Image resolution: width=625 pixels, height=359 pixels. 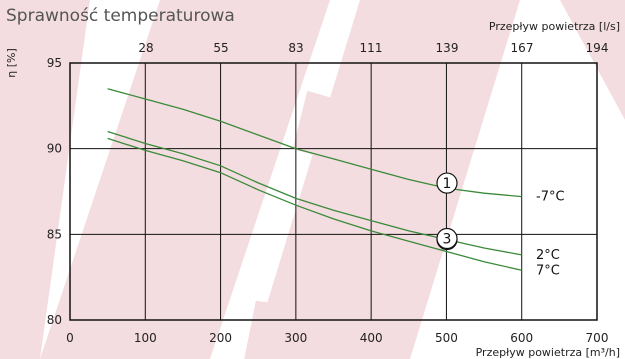 What do you see at coordinates (295, 338) in the screenshot?
I see `x-tick-label: 300` at bounding box center [295, 338].